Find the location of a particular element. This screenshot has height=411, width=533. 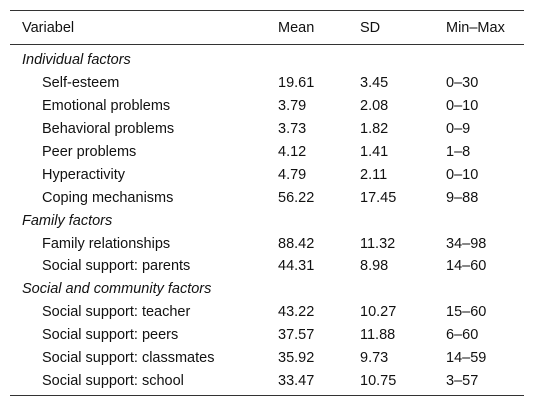

mean-cell: 19.61 is located at coordinates (296, 83).